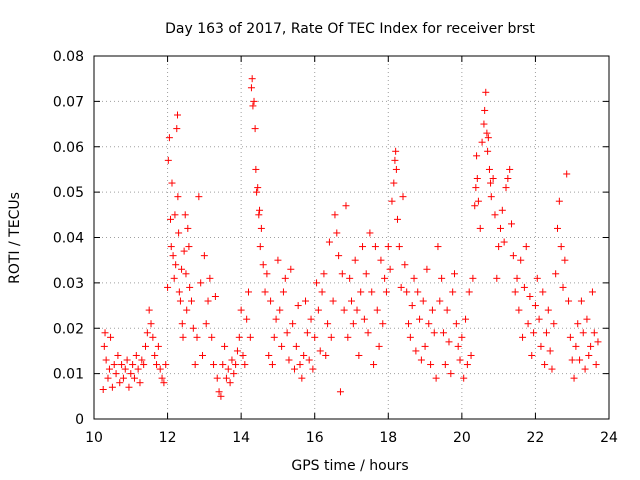 This screenshot has width=640, height=480. What do you see at coordinates (315, 438) in the screenshot?
I see `x-tick-label: 16` at bounding box center [315, 438].